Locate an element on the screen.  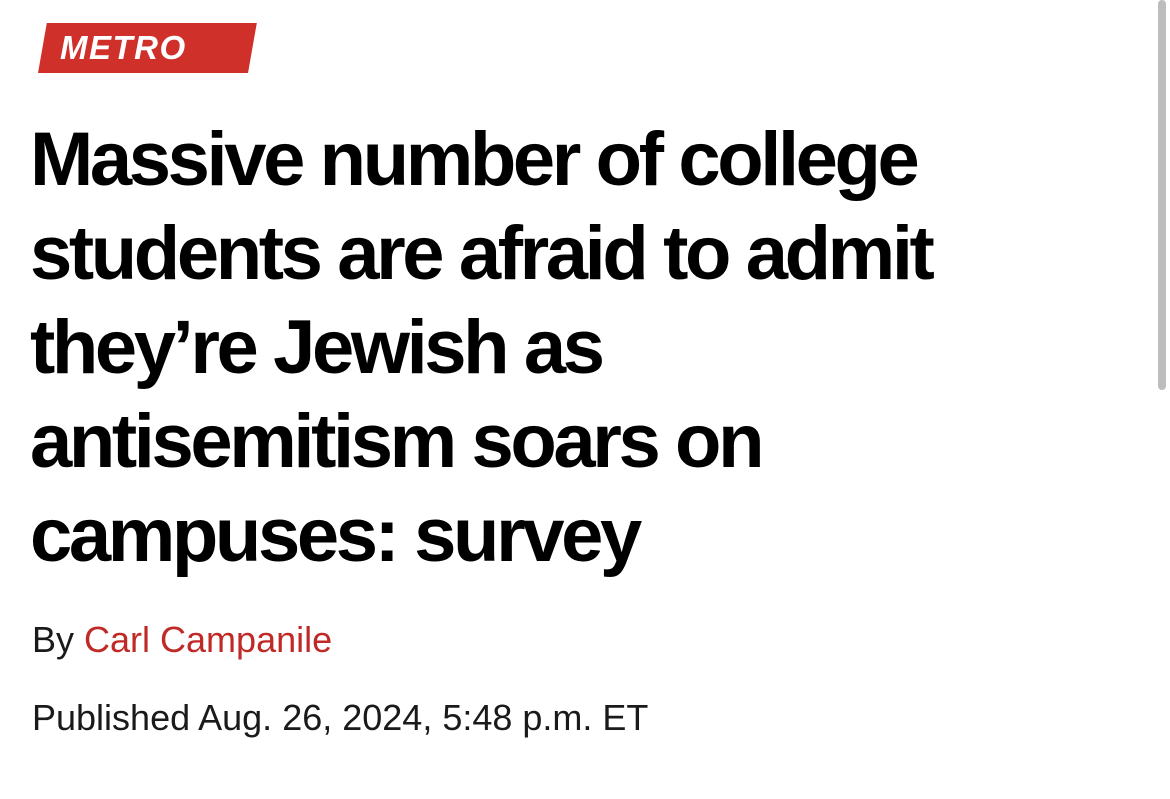
published-timestamp: Published Aug. 26, 2024, 5:48 p.m. ET is located at coordinates (340, 717).